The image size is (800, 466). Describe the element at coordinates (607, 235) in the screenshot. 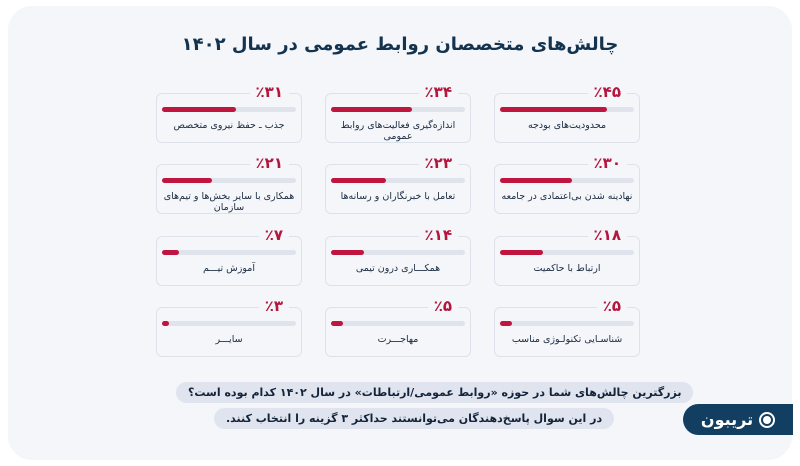

I see `percentage-value: ٪۱۸` at that location.